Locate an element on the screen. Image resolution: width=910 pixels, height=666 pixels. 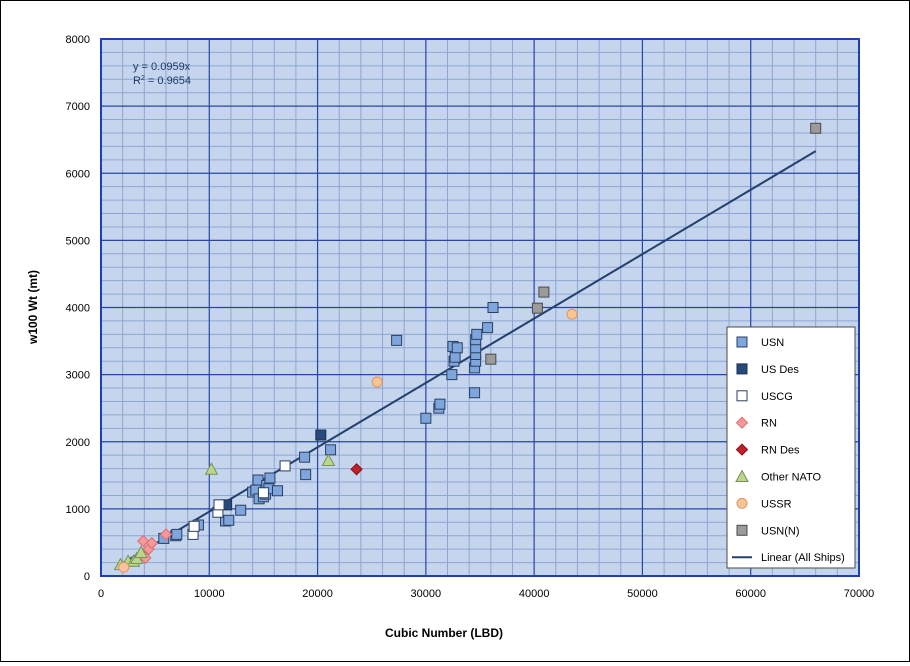
legend-label-ussr: USSR is located at coordinates (776, 504).